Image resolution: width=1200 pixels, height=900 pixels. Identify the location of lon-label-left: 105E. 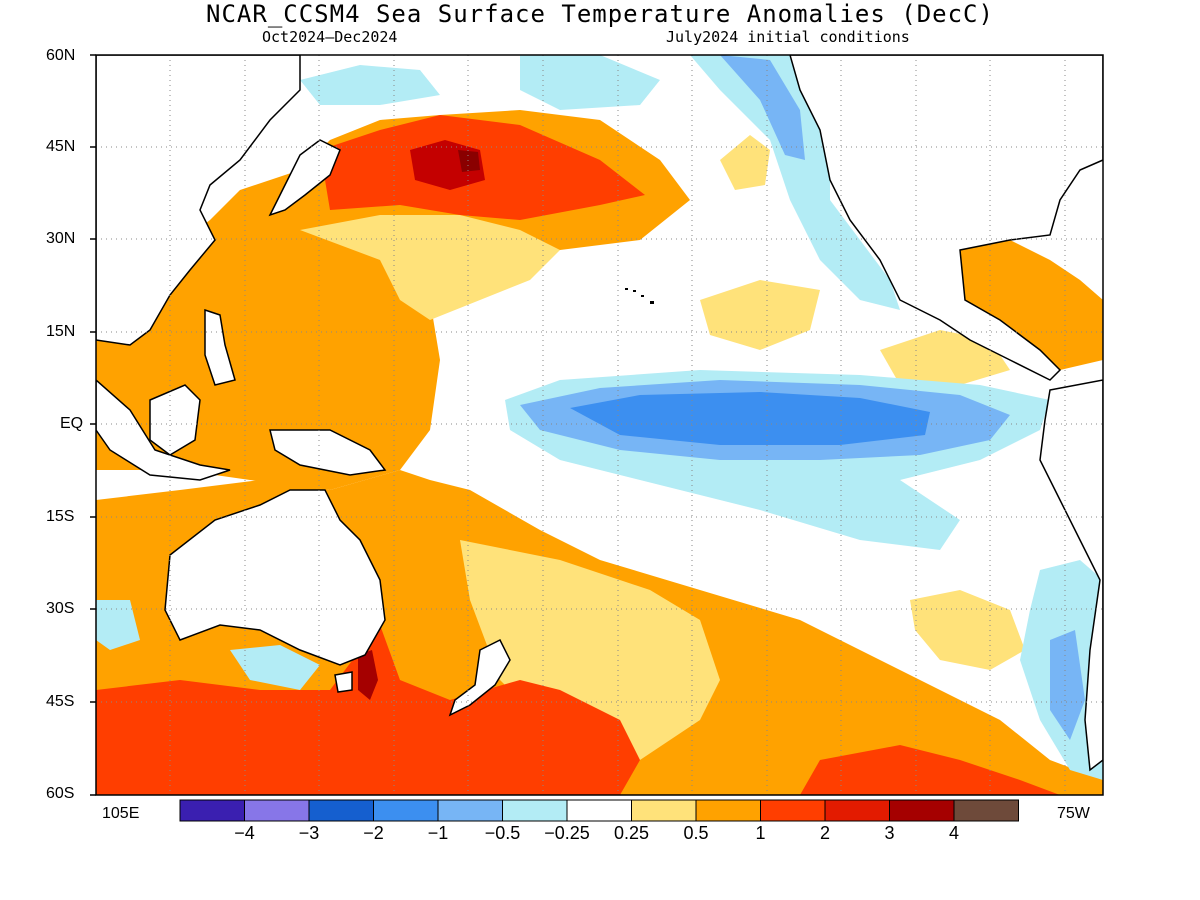
(121, 813).